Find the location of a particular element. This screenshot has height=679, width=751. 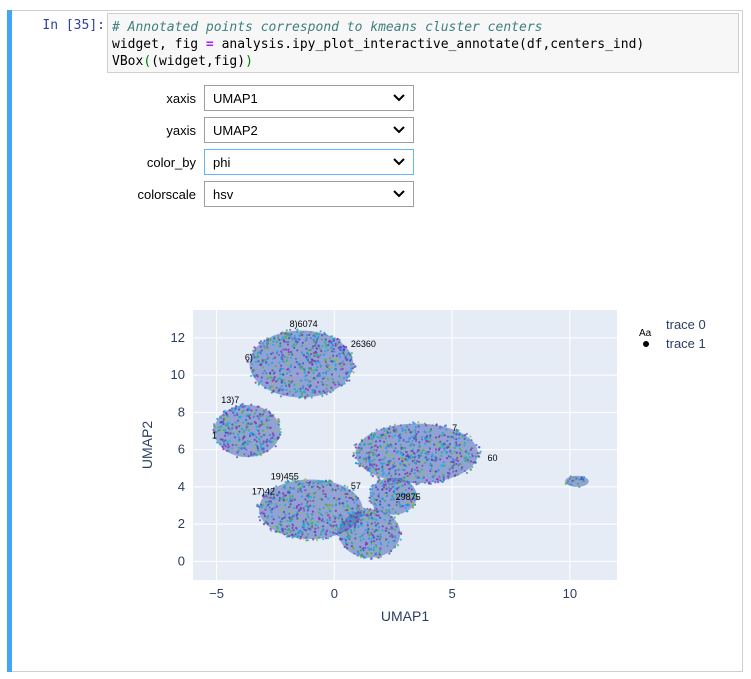

legend: Aa trace 0 trace 1 is located at coordinates (672, 334).